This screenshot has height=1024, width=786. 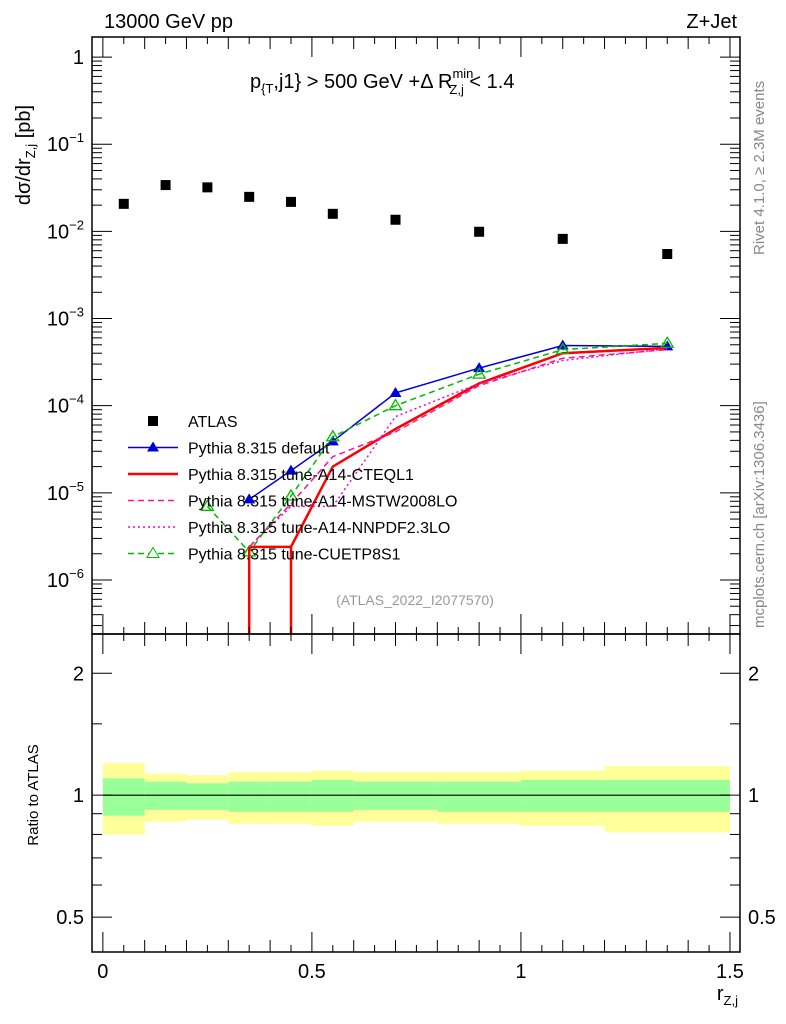 What do you see at coordinates (753, 796) in the screenshot?
I see `ratio-y-tick-label-right: 1` at bounding box center [753, 796].